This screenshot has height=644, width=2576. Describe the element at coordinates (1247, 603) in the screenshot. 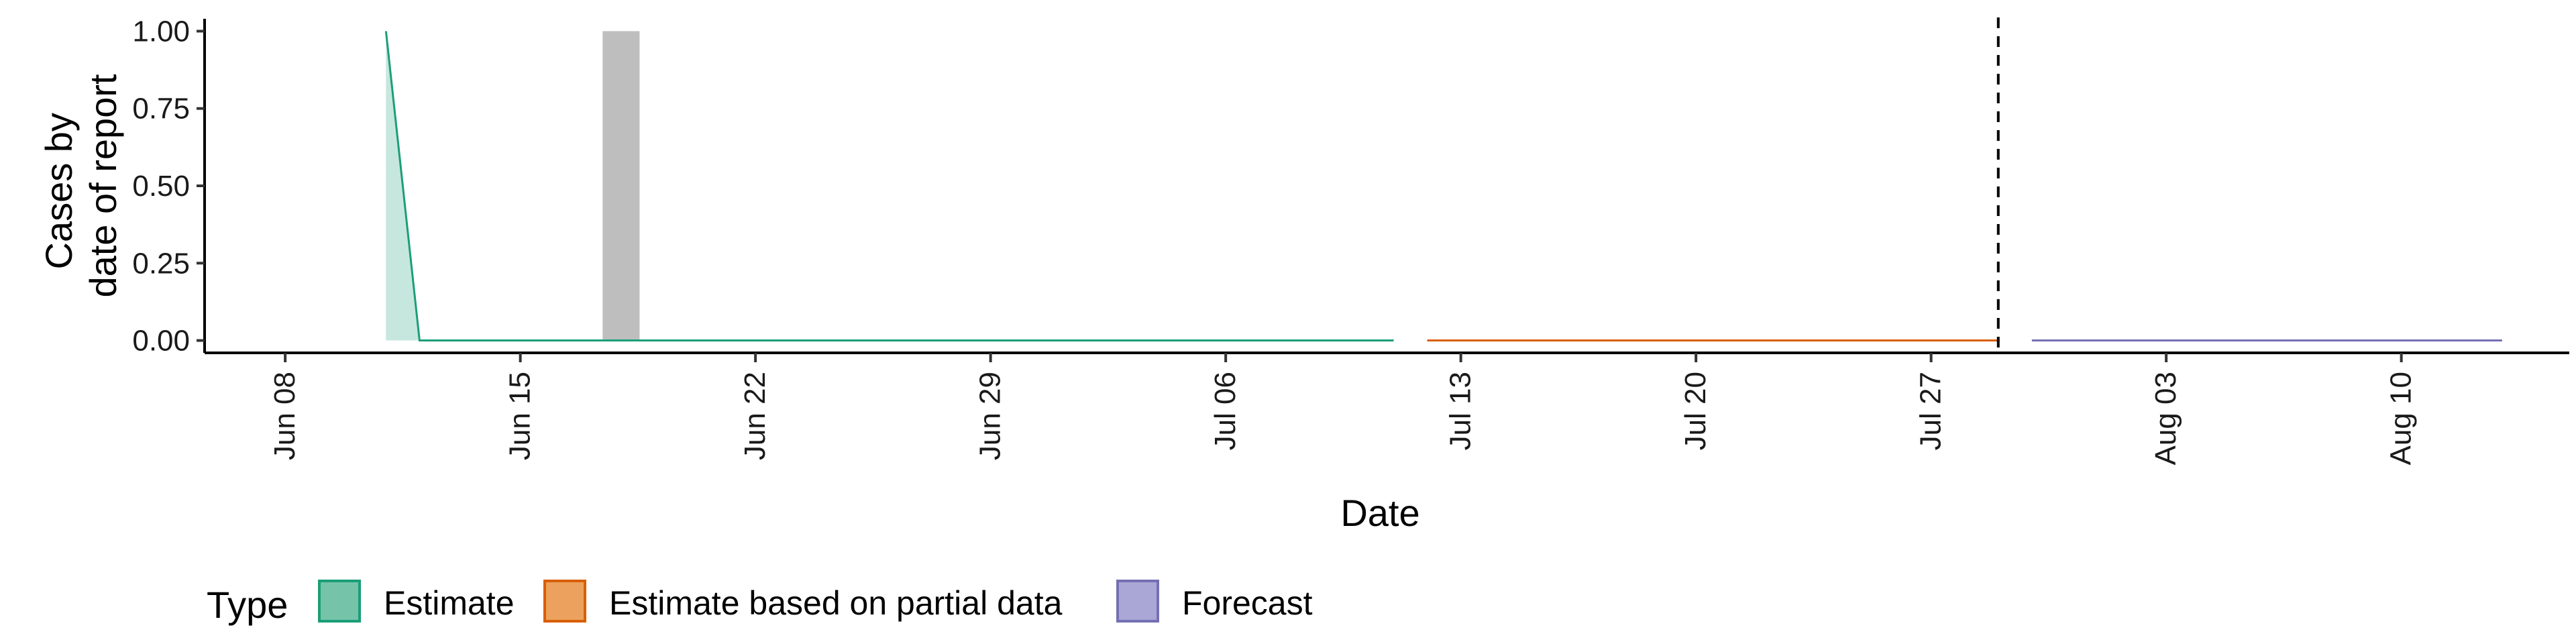

I see `legend-label-2: Forecast` at that location.